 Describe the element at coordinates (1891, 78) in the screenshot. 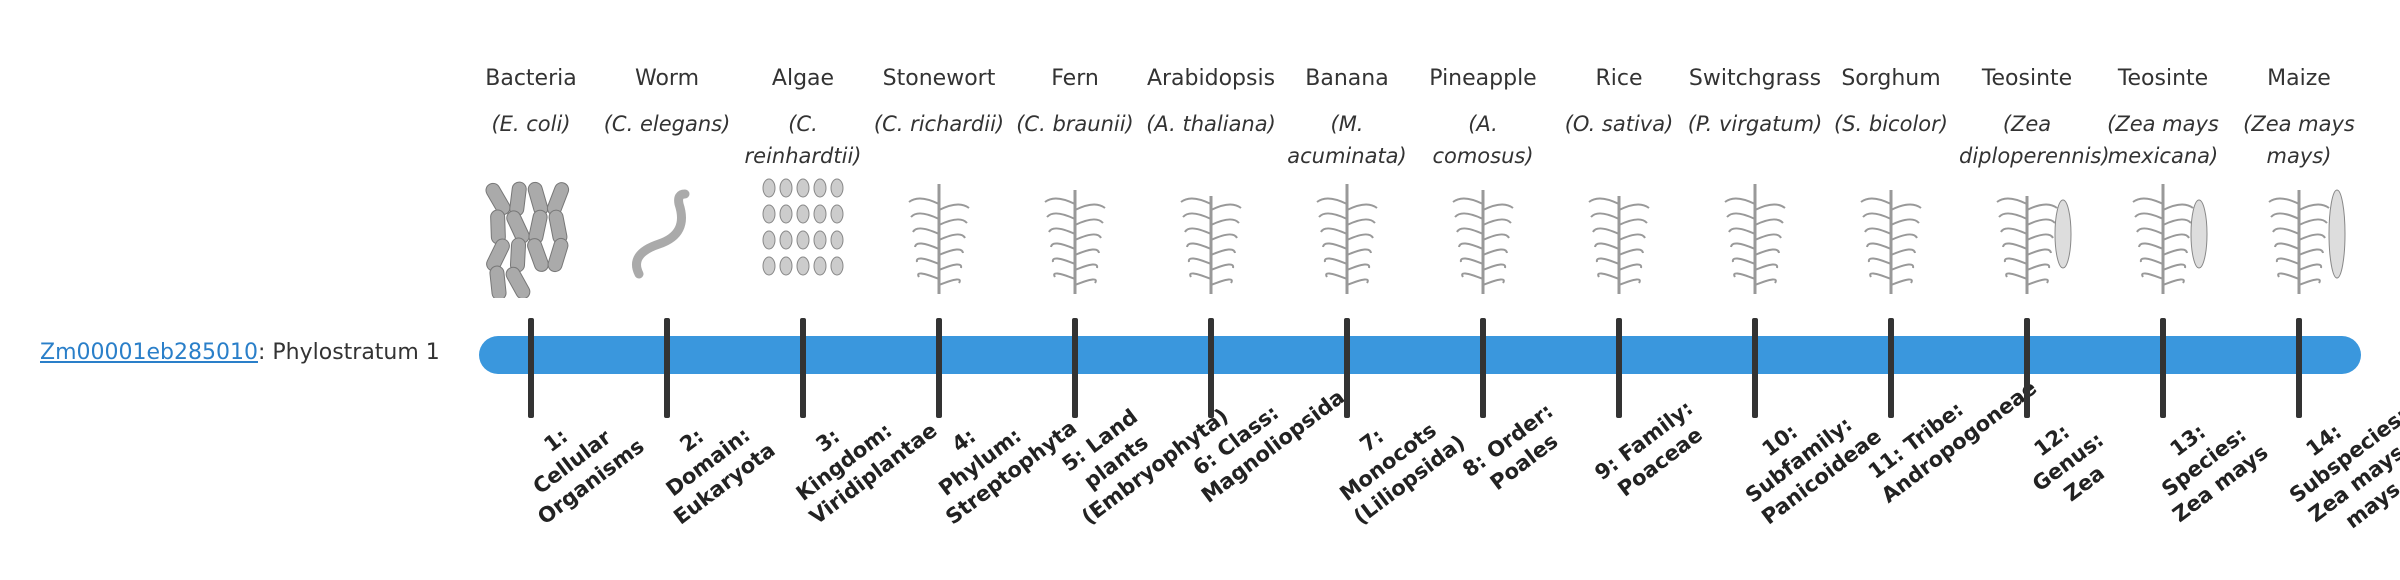

I see `common-name: Sorghum` at that location.